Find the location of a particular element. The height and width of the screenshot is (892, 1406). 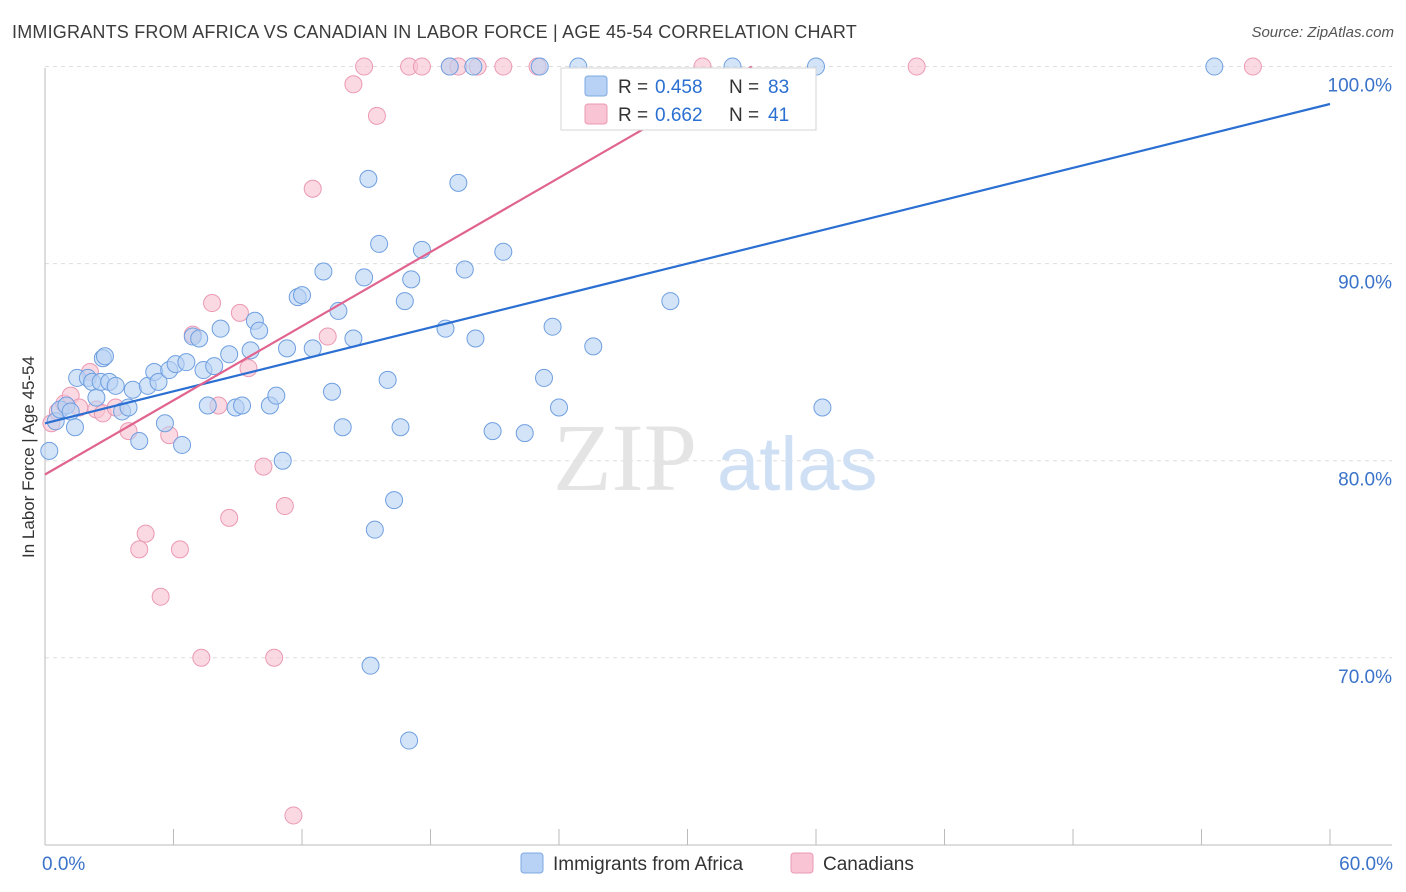

legend-n-value-pink: 41 is located at coordinates (778, 115).